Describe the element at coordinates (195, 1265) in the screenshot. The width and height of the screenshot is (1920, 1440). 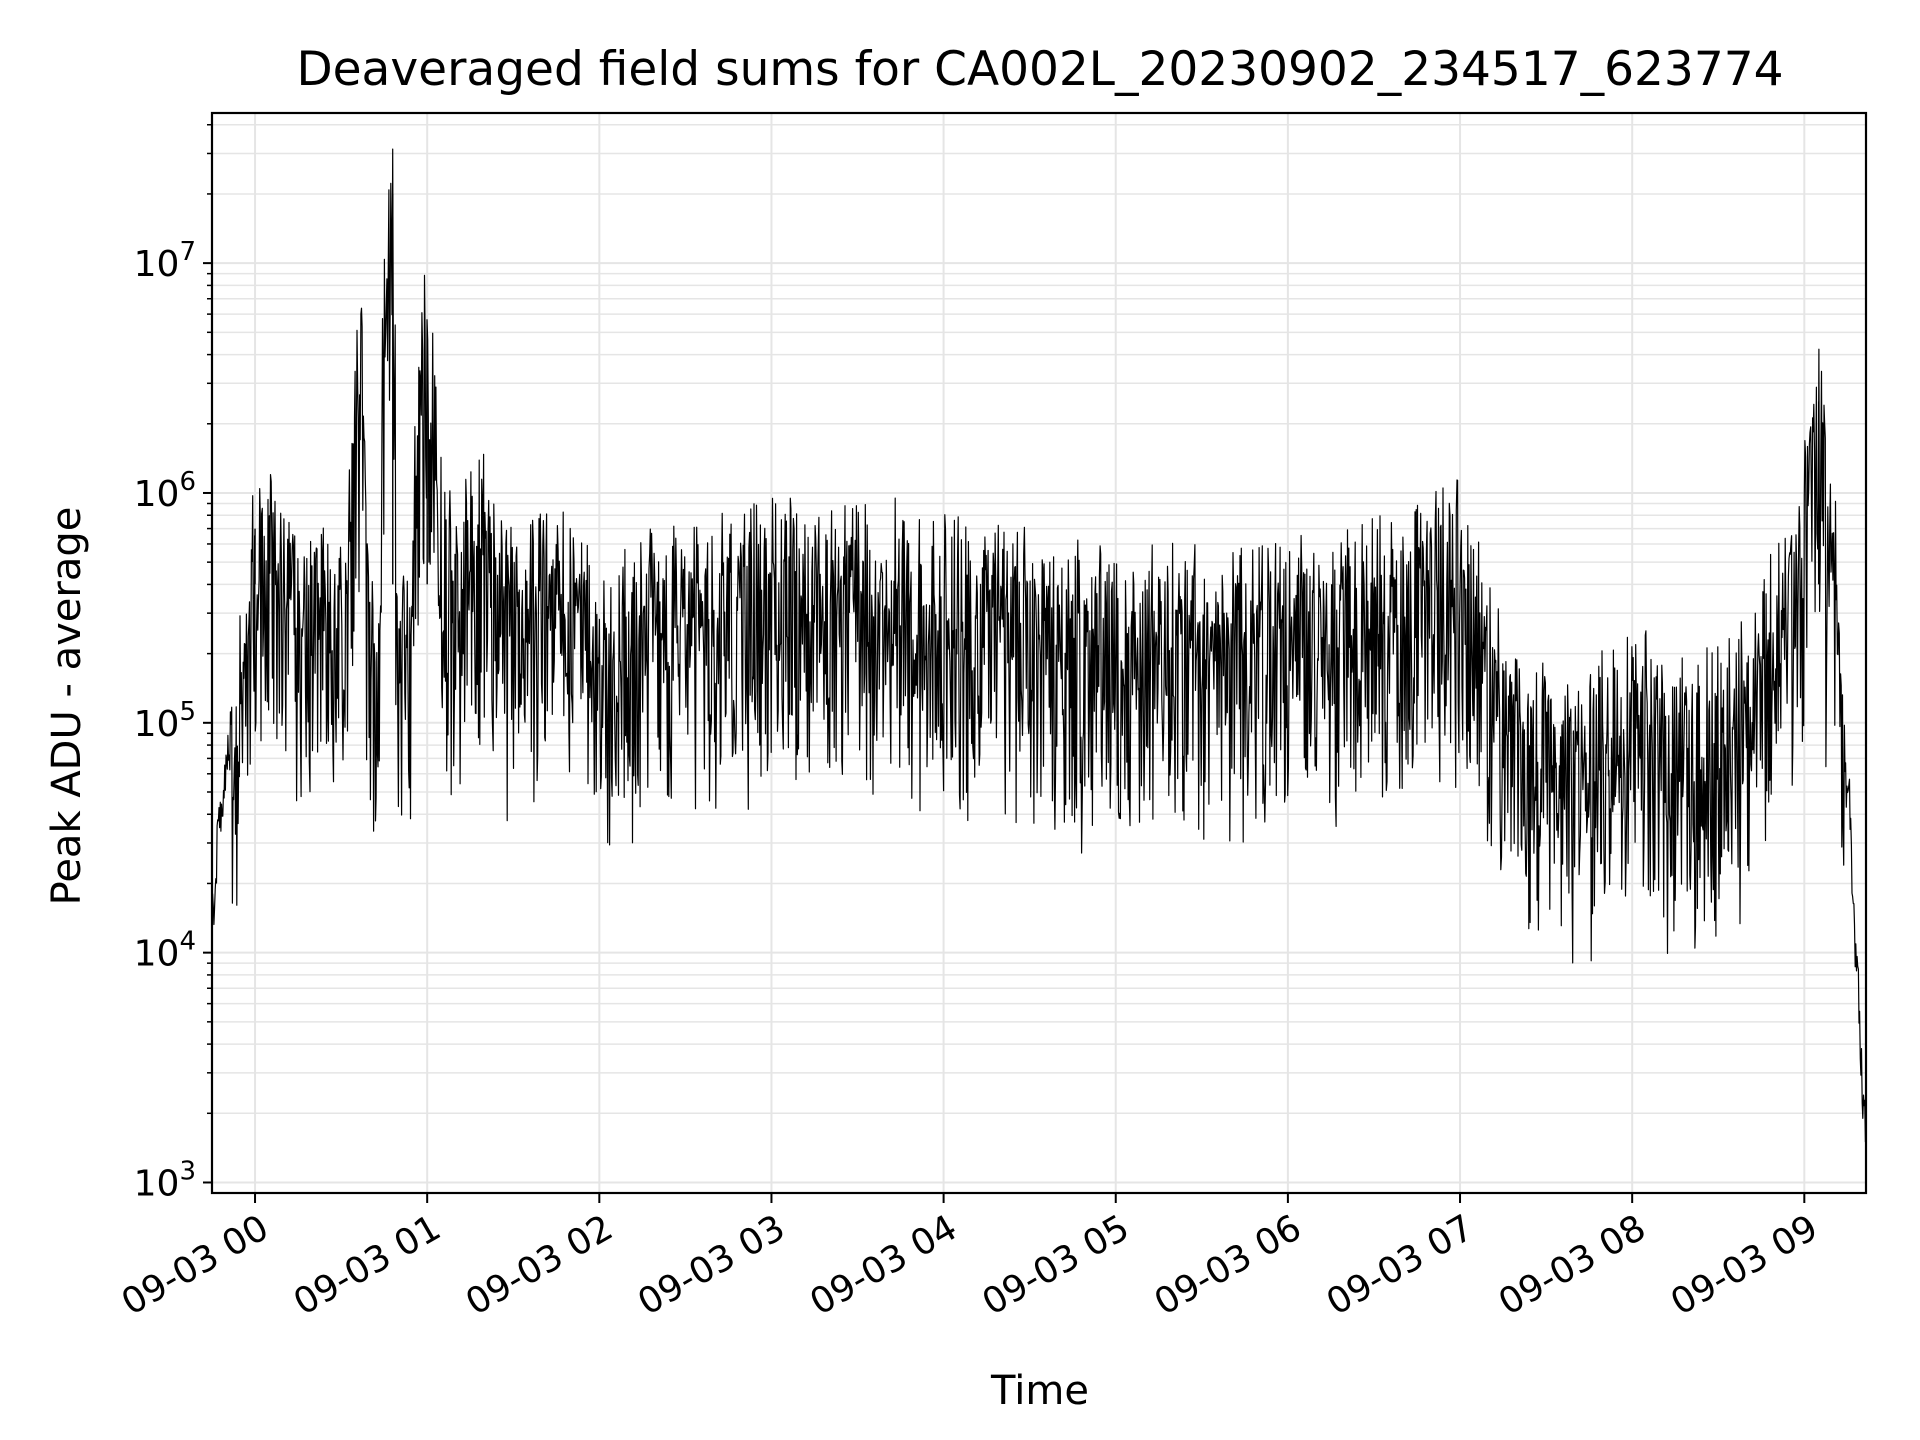
I see `x-tick-label: 09-03 00` at that location.